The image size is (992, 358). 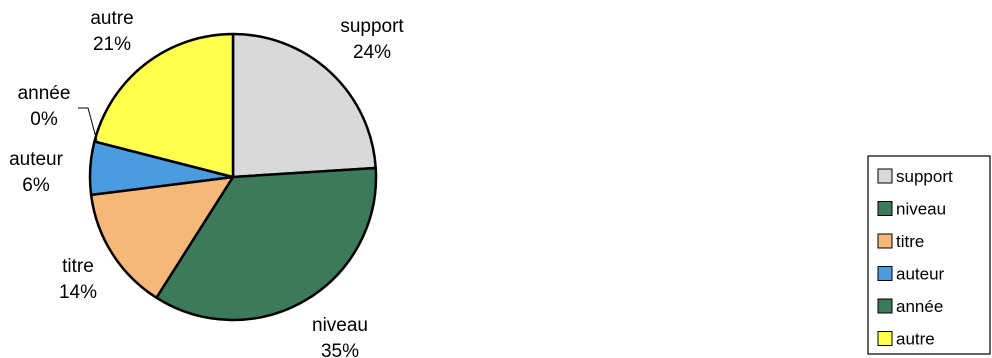 I want to click on leader-lines, so click(x=88, y=124).